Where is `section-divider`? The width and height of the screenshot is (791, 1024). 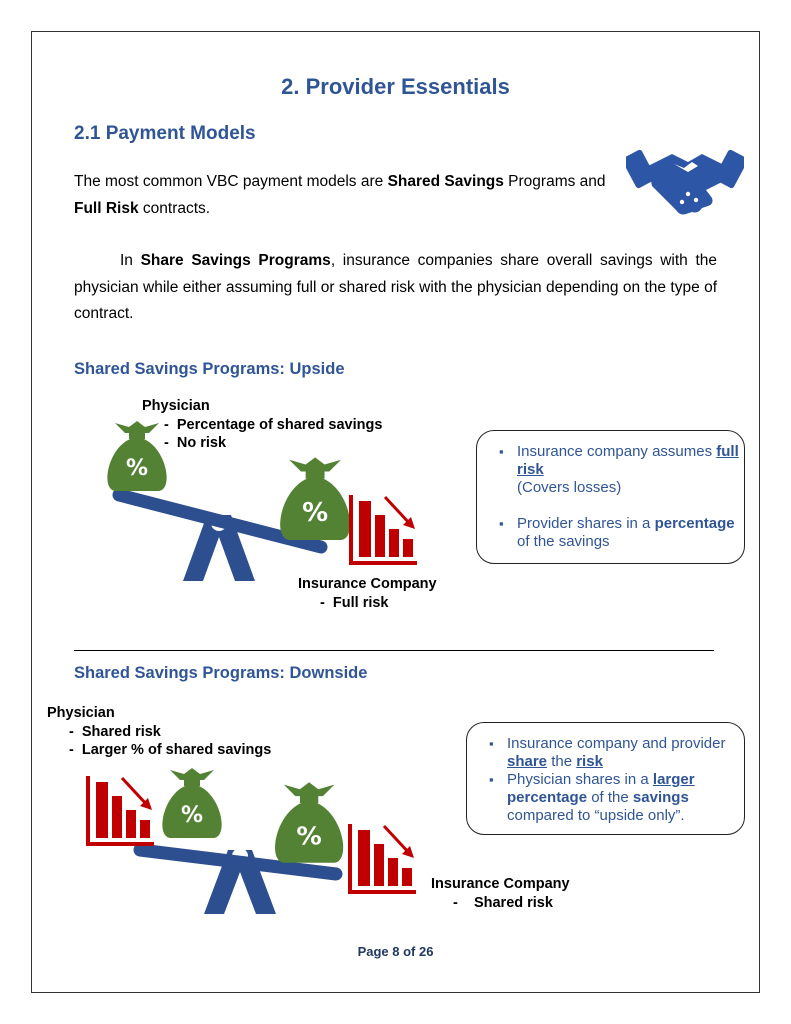
section-divider is located at coordinates (394, 650).